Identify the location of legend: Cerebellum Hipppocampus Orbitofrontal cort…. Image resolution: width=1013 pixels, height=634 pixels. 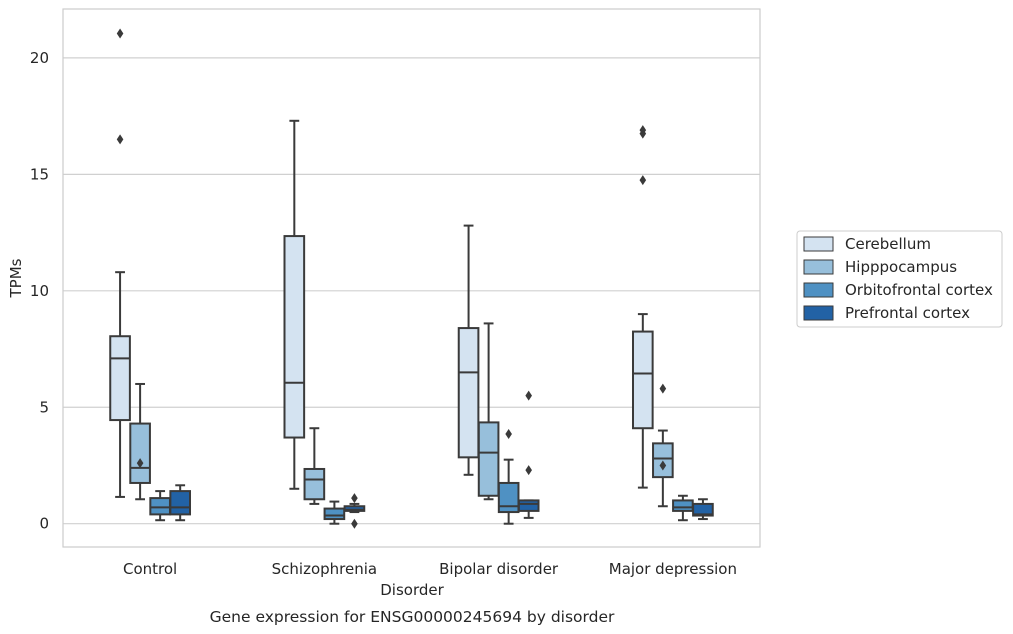
(899, 279).